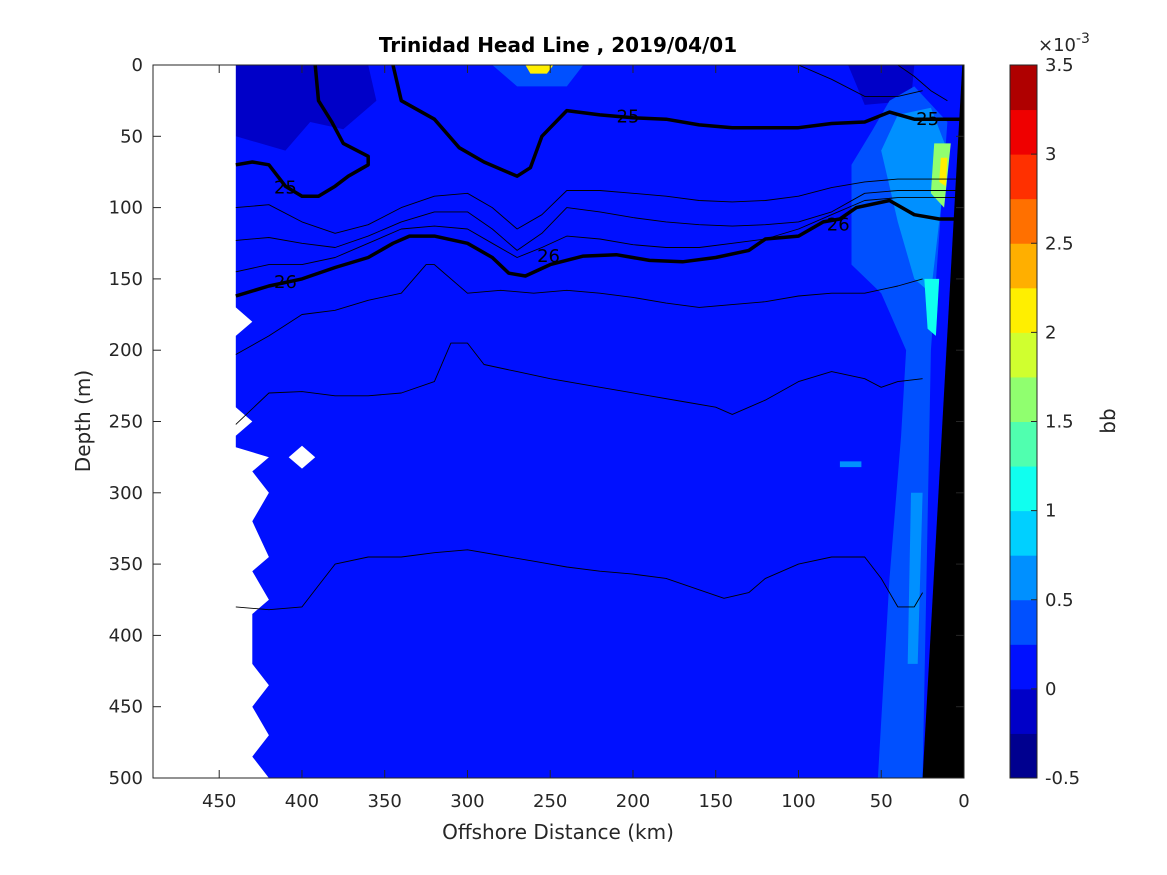  What do you see at coordinates (126, 707) in the screenshot?
I see `y-tick-label-450: 450` at bounding box center [126, 707].